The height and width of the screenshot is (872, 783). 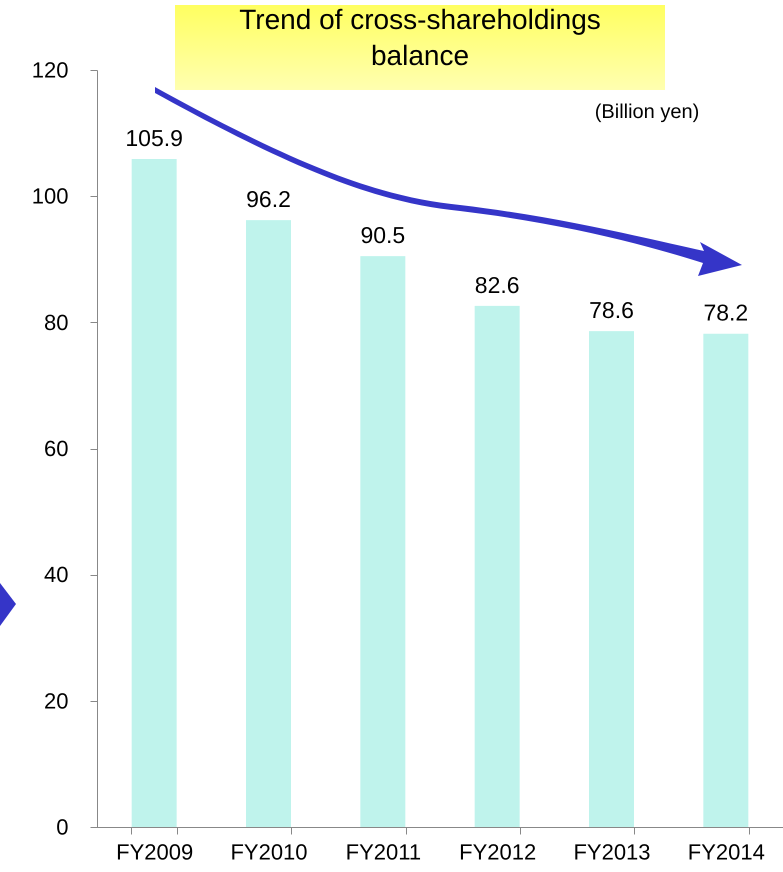 I want to click on y-tick-label: 0, so click(x=62, y=827).